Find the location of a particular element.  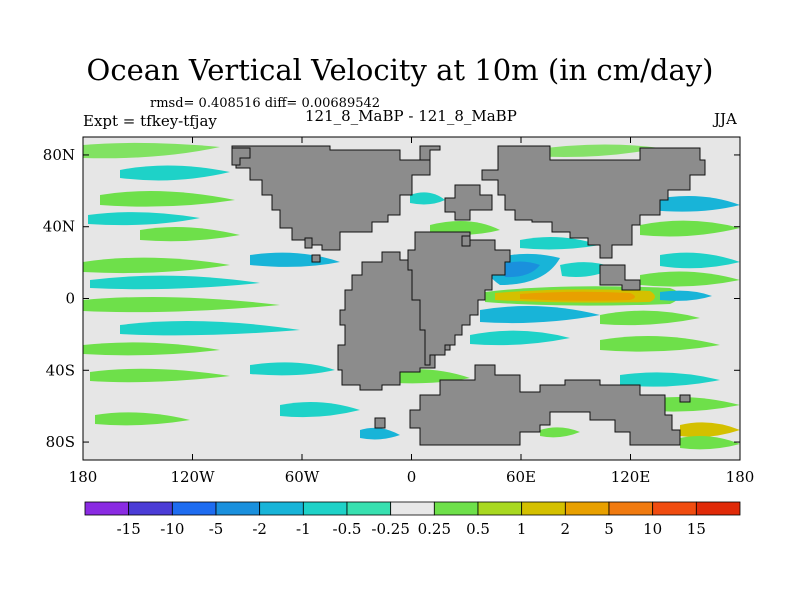

colorbar-label: -5 is located at coordinates (216, 529).